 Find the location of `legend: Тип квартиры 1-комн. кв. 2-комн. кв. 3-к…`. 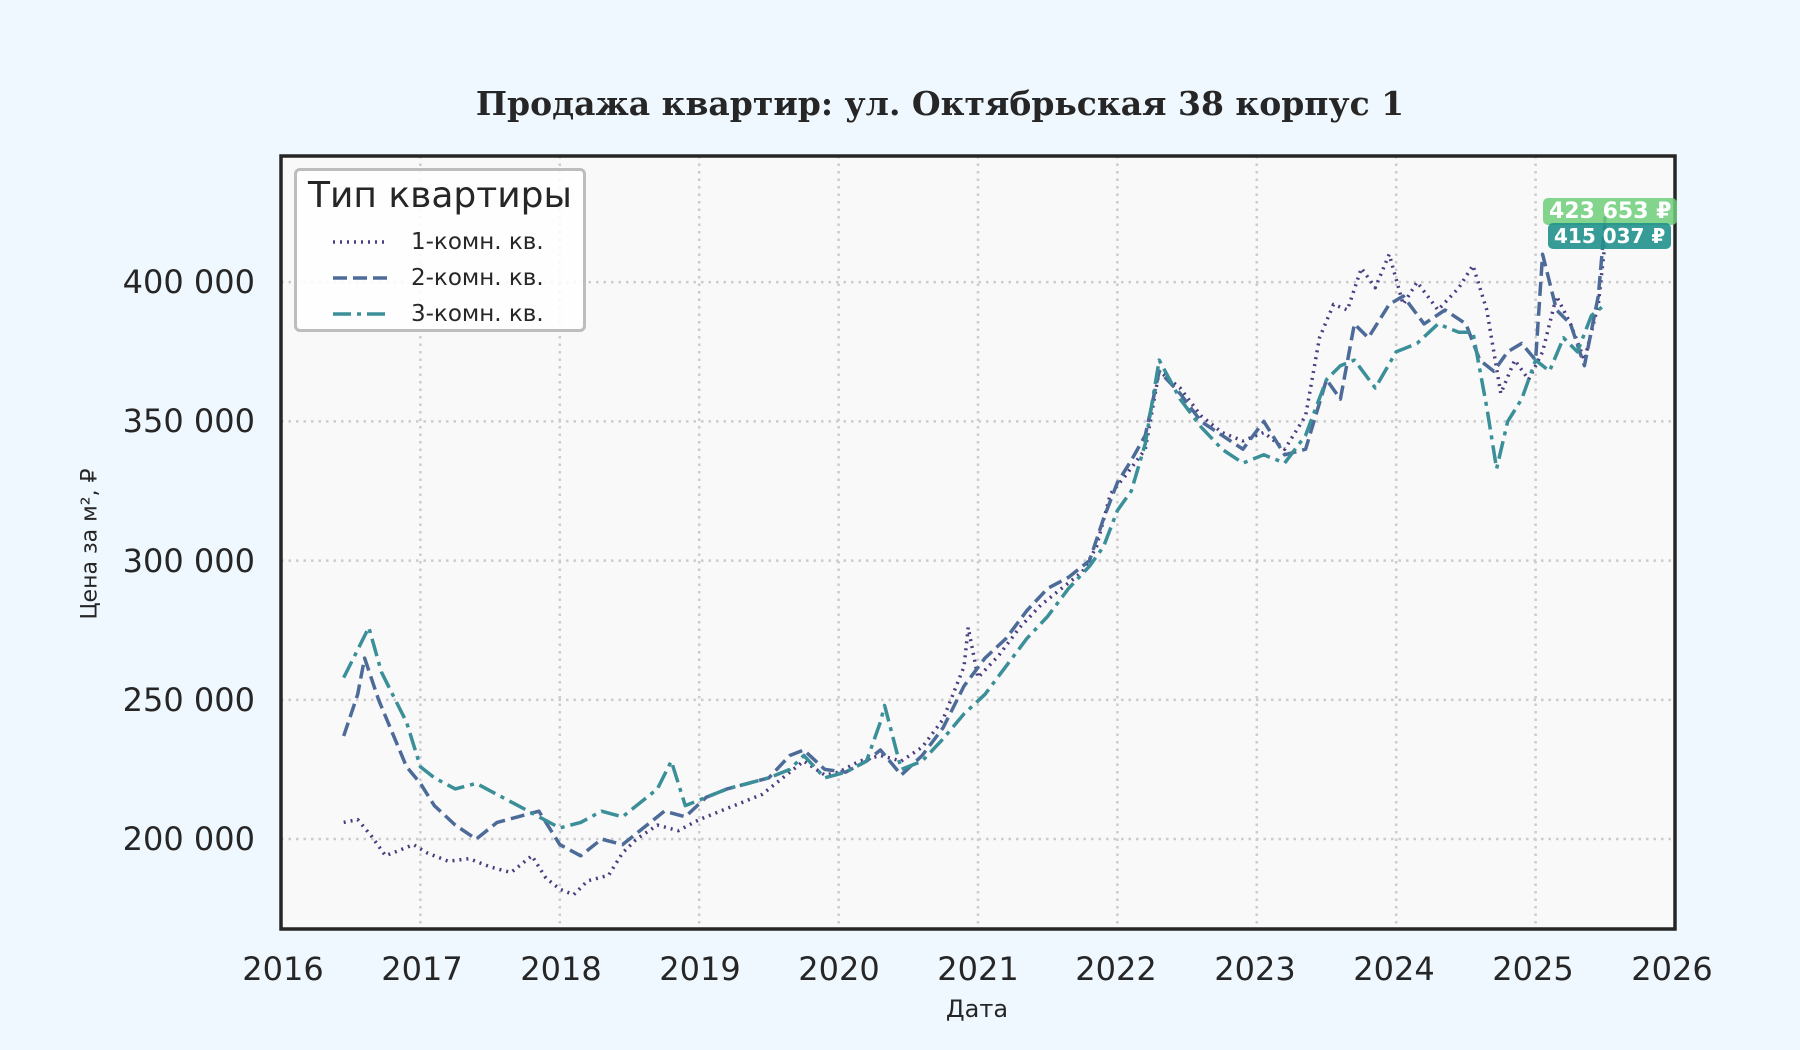

legend: Тип квартиры 1-комн. кв. 2-комн. кв. 3-к… is located at coordinates (440, 250).